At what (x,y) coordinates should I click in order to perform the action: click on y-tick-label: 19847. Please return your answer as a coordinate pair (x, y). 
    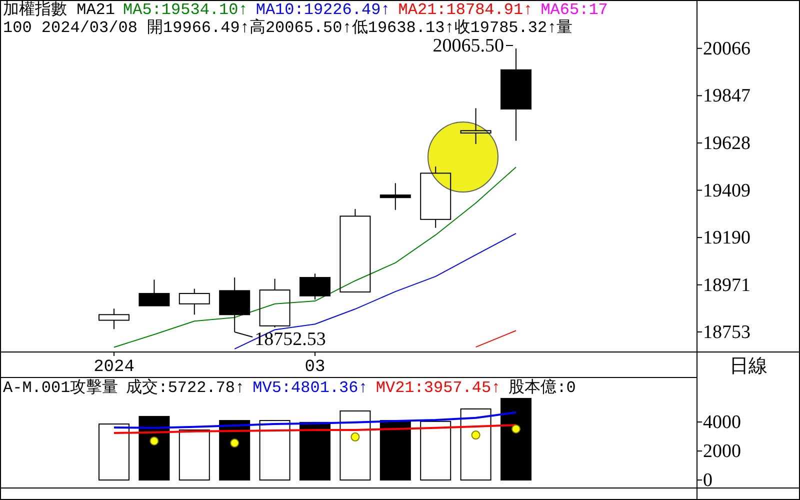
    Looking at the image, I should click on (726, 96).